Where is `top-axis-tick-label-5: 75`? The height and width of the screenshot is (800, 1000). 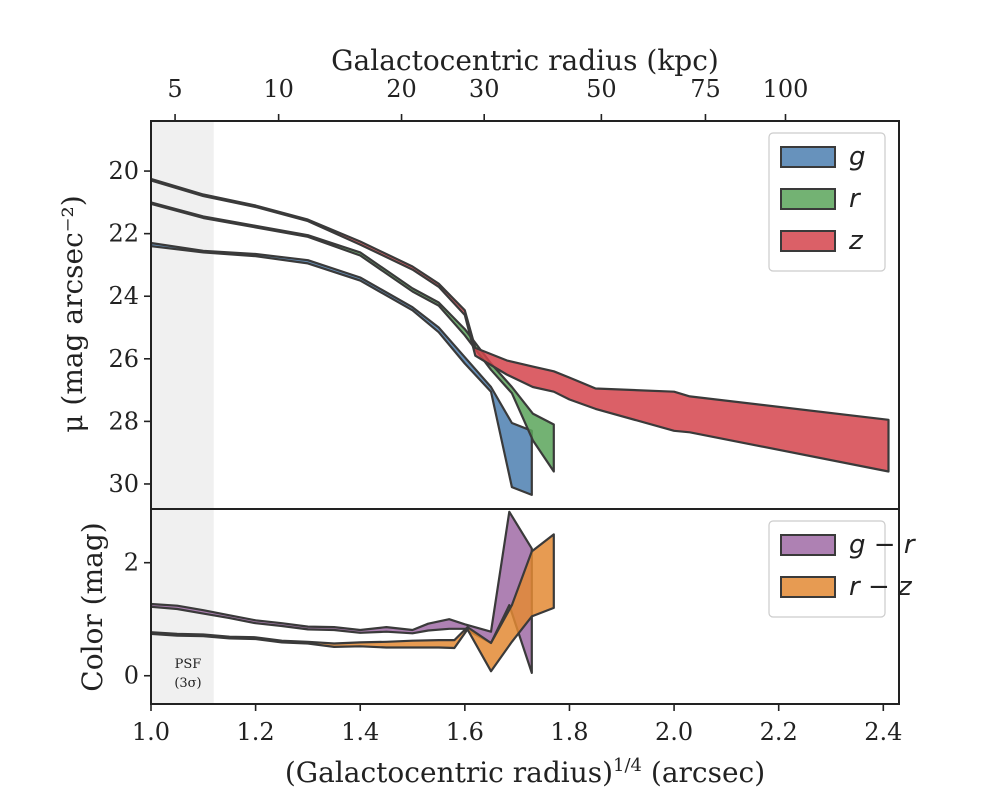
top-axis-tick-label-5: 75 is located at coordinates (705, 89).